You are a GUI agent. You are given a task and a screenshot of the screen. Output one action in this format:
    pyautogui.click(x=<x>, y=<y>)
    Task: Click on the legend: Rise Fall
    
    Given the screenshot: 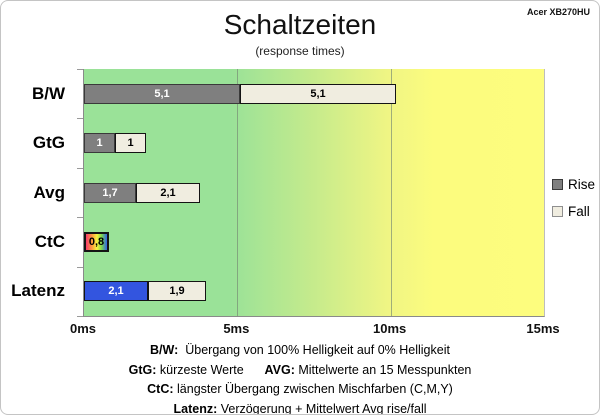 What is the action you would take?
    pyautogui.click(x=573, y=204)
    